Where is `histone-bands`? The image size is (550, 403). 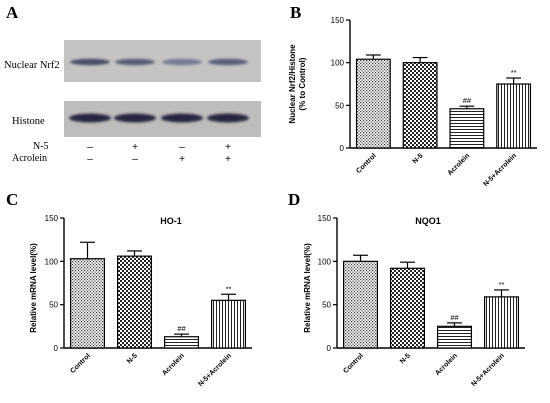
histone-bands is located at coordinates (159, 118).